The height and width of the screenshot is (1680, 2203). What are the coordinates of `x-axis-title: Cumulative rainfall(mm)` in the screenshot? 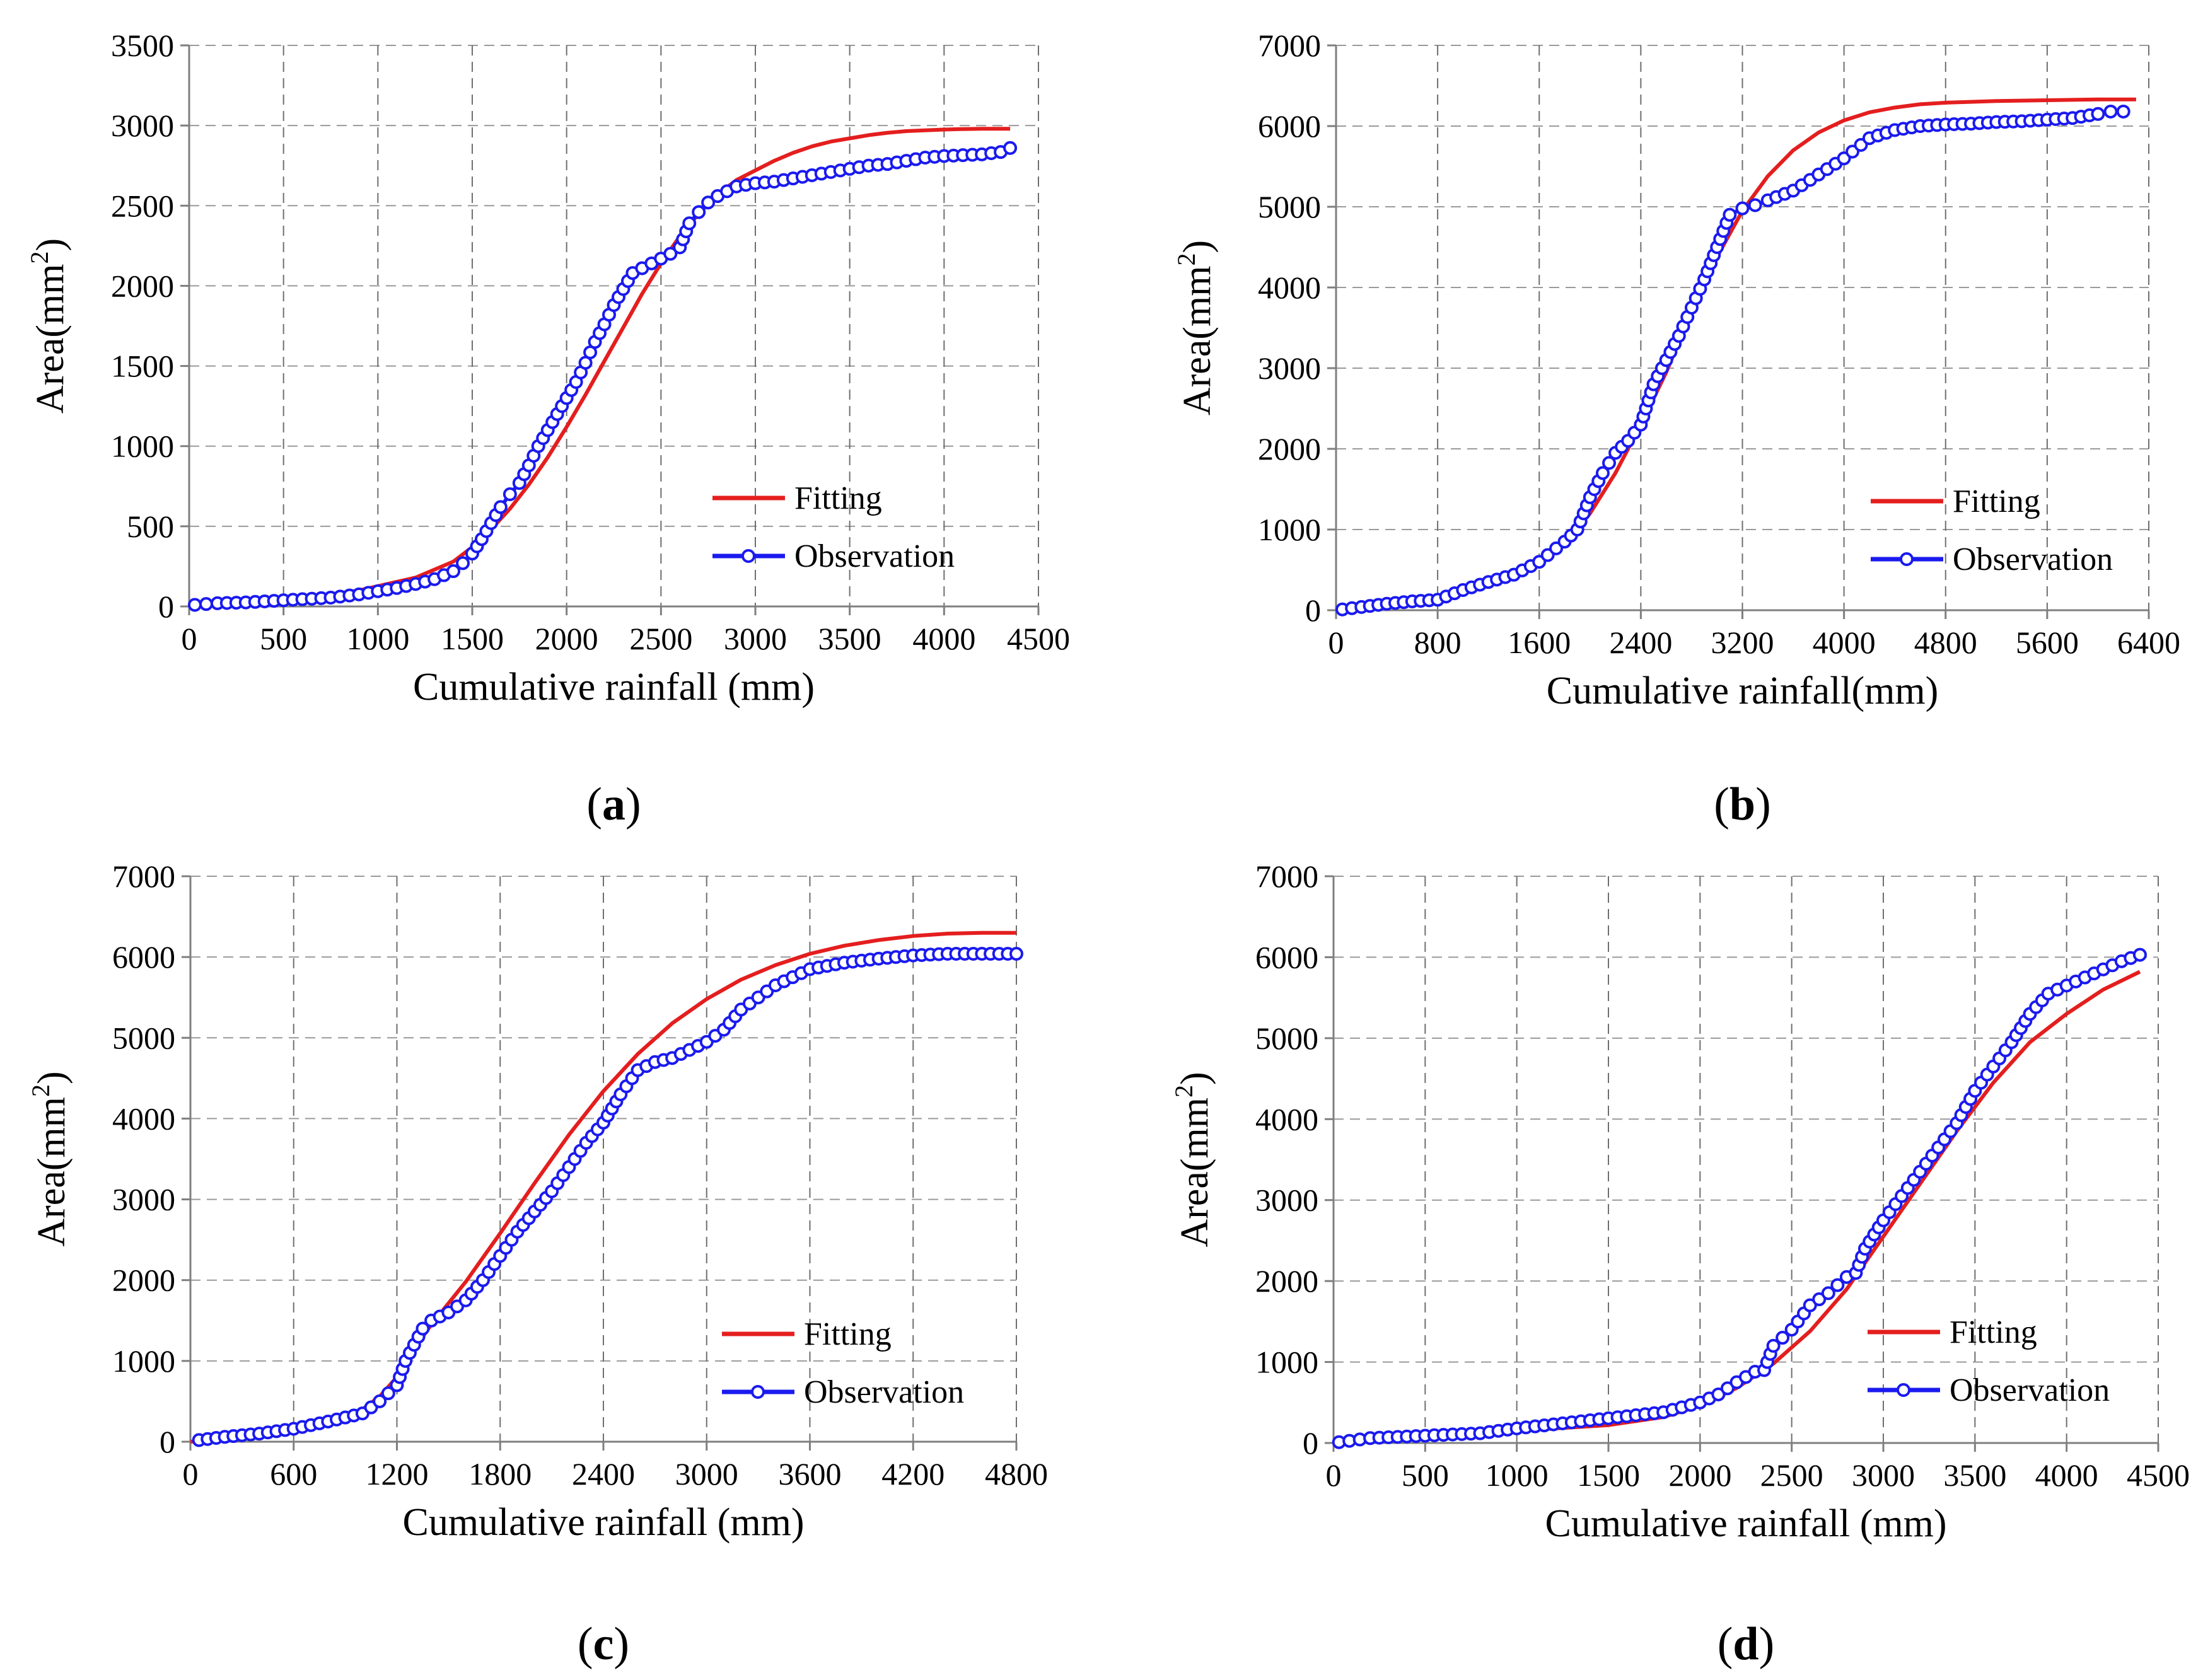 It's located at (1743, 690).